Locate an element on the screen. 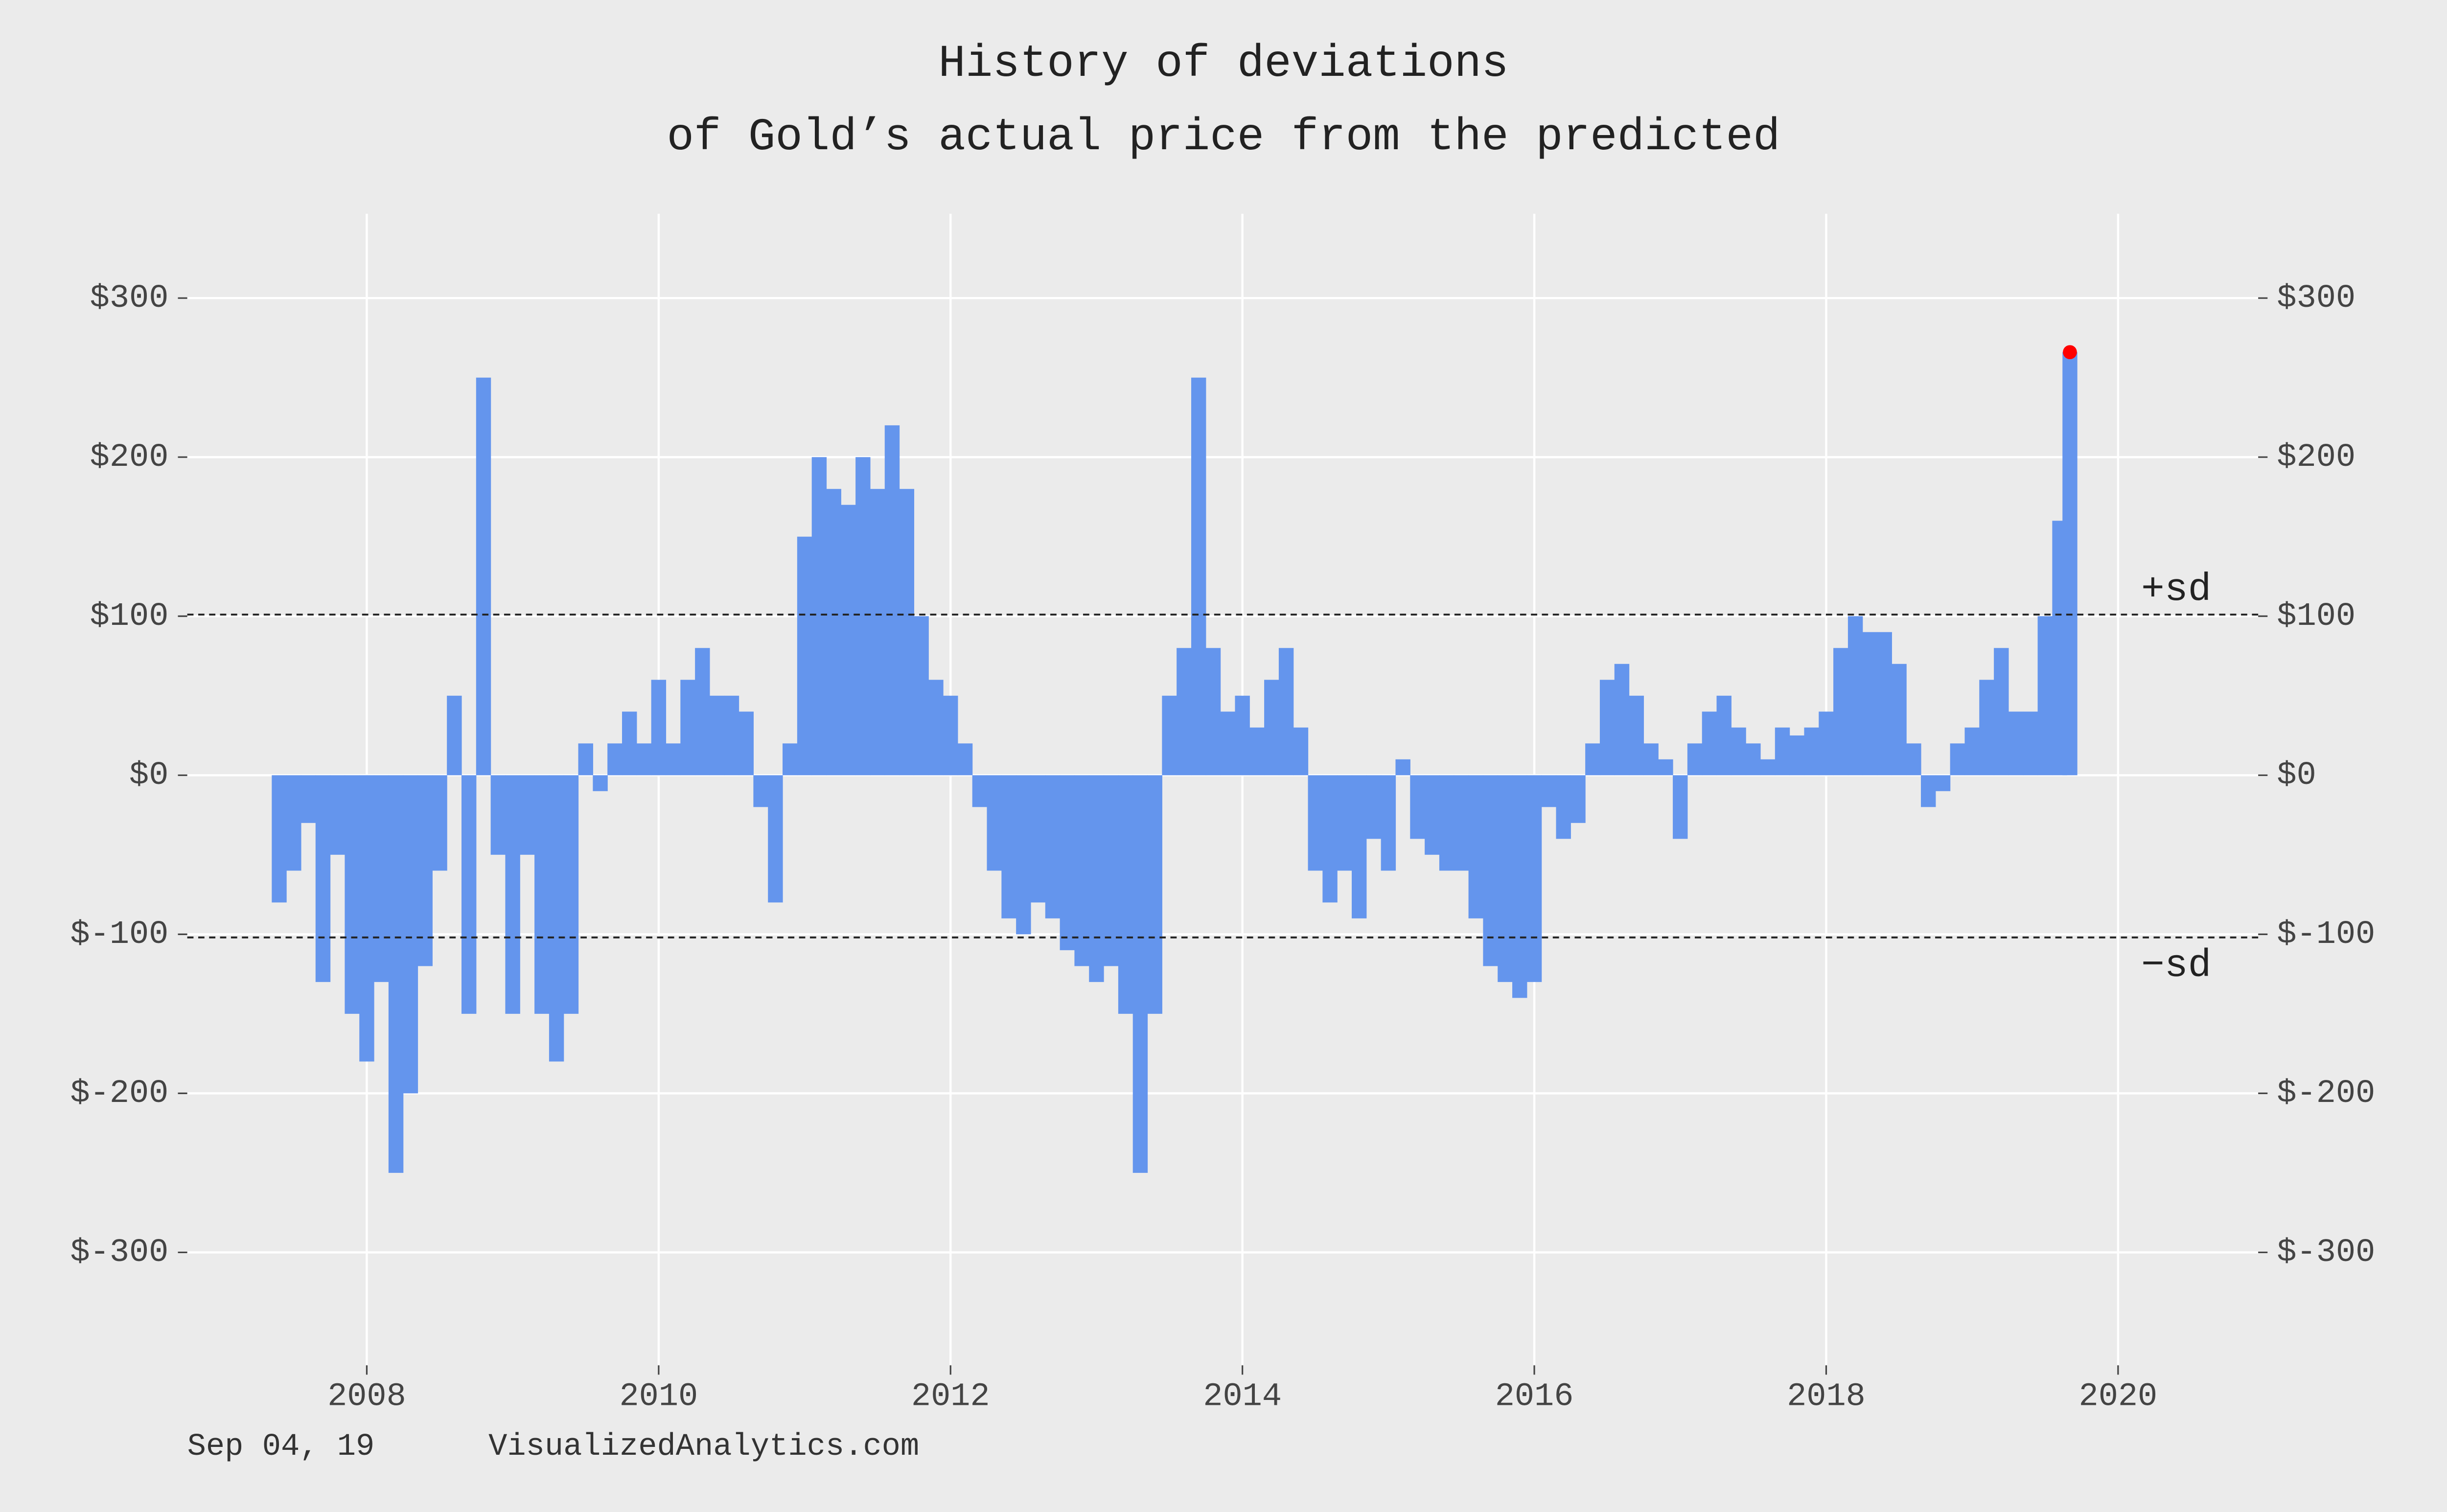 This screenshot has width=2447, height=1512. x-tick-label: 2014 is located at coordinates (1242, 1397).